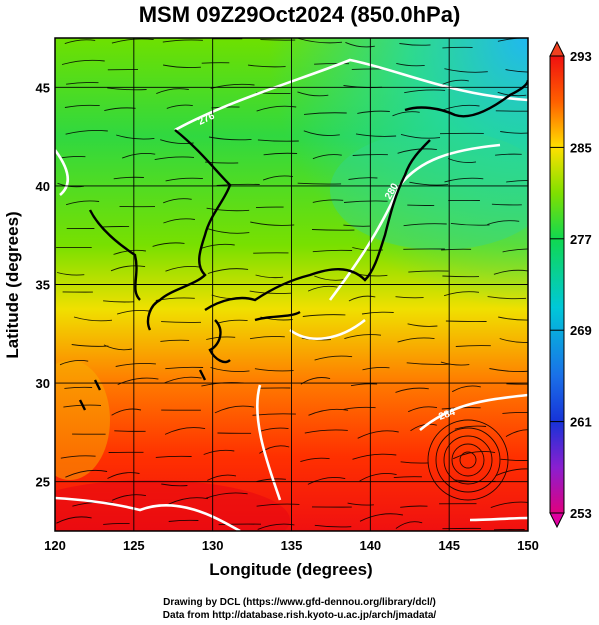 This screenshot has height=625, width=599. I want to click on colorbar-tick-label: 253, so click(581, 513).